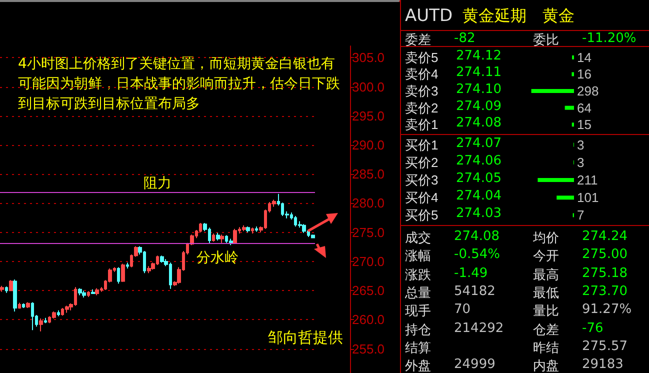  Describe the element at coordinates (368, 232) in the screenshot. I see `y-tick-label: 275.0` at that location.